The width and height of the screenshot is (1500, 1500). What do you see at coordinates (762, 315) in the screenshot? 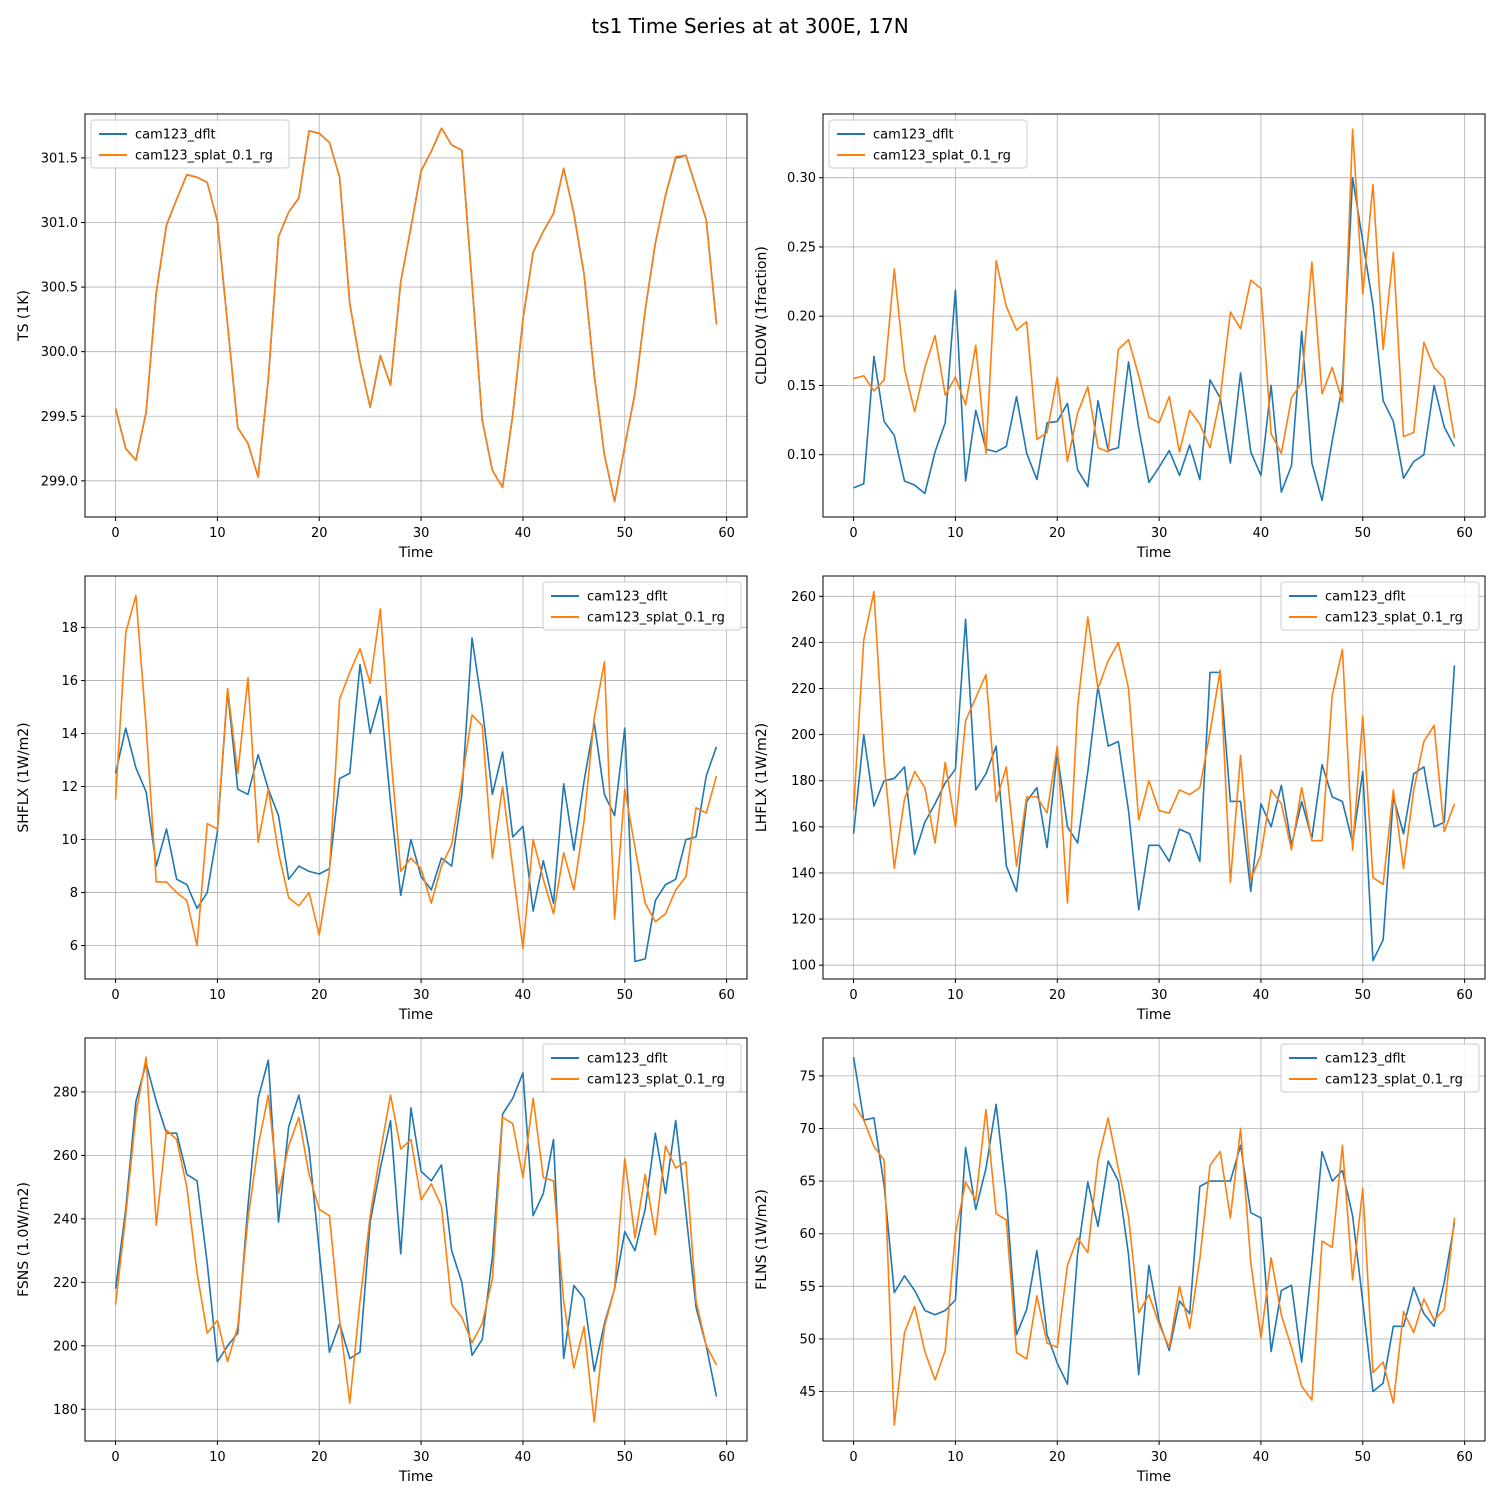
I see `y-axis-label: CLDLOW (1fraction)` at bounding box center [762, 315].